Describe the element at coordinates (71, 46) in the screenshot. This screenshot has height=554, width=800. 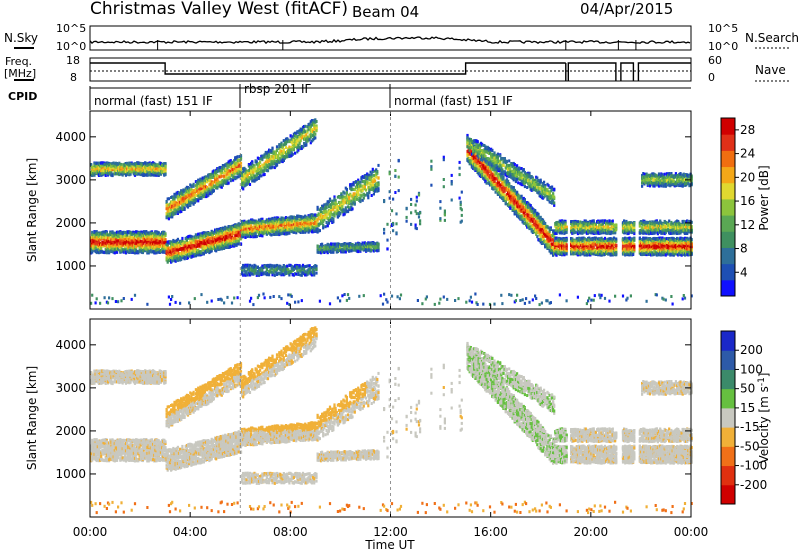
I see `nsky-tick-bottom: 10^0` at that location.